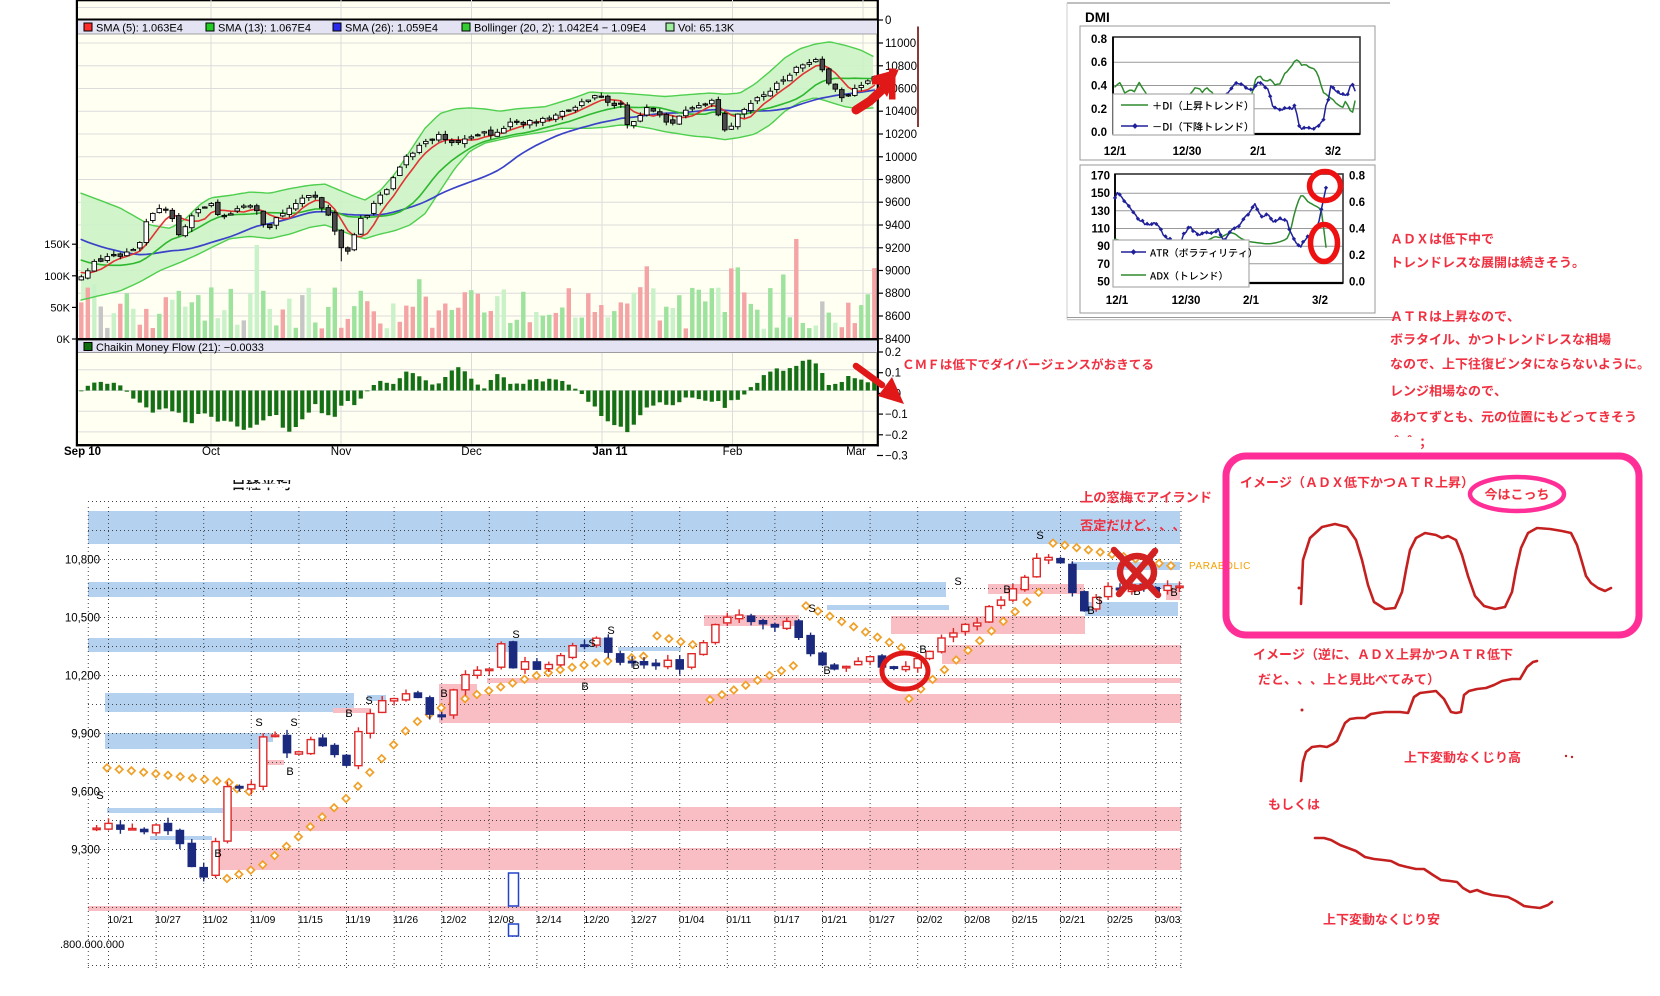  Describe the element at coordinates (121, 920) in the screenshot. I see `svg-text: 10/21` at that location.